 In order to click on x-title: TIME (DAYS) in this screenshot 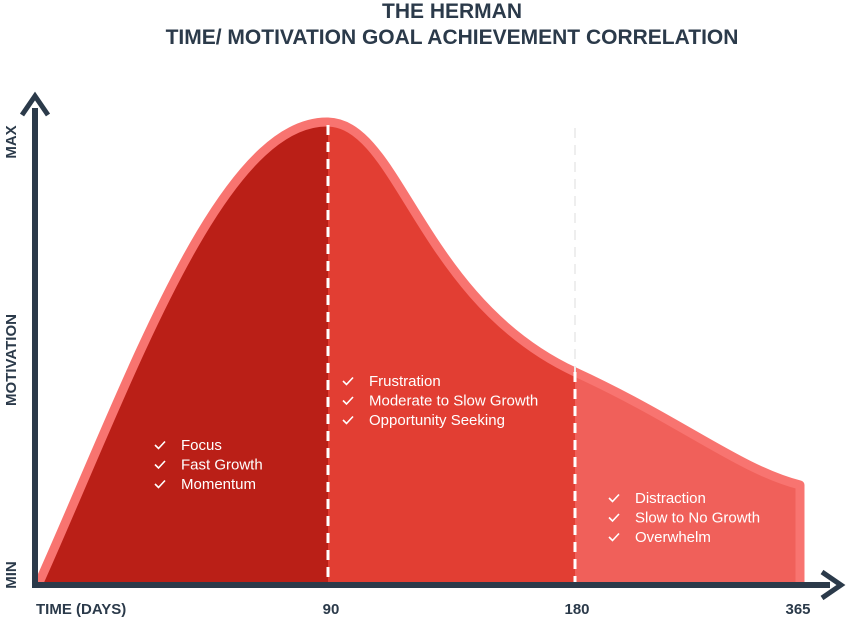, I will do `click(81, 609)`.